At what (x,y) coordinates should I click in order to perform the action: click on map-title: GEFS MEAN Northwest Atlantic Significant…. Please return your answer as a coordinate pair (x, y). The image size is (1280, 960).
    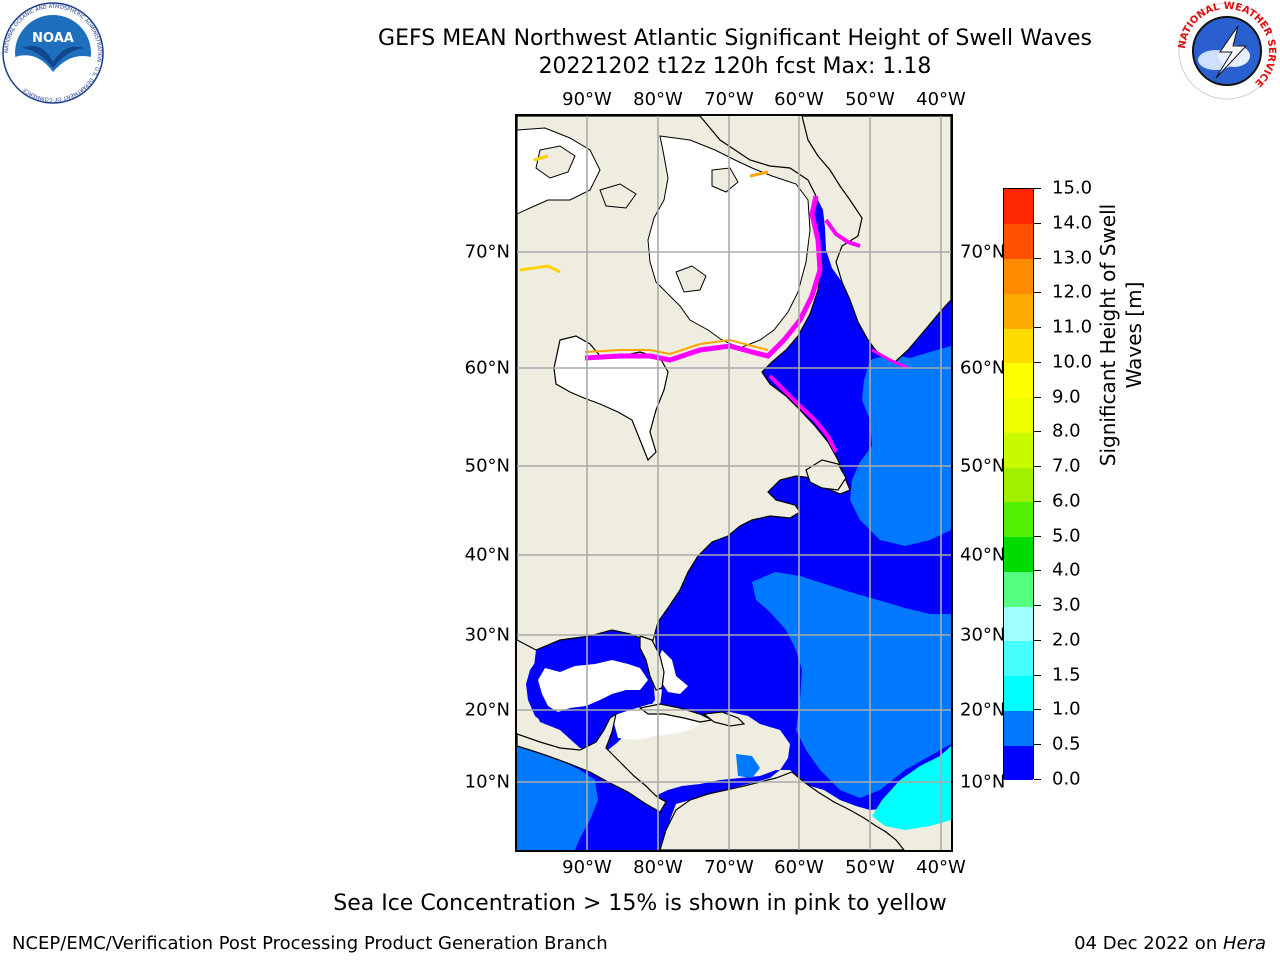
    Looking at the image, I should click on (735, 38).